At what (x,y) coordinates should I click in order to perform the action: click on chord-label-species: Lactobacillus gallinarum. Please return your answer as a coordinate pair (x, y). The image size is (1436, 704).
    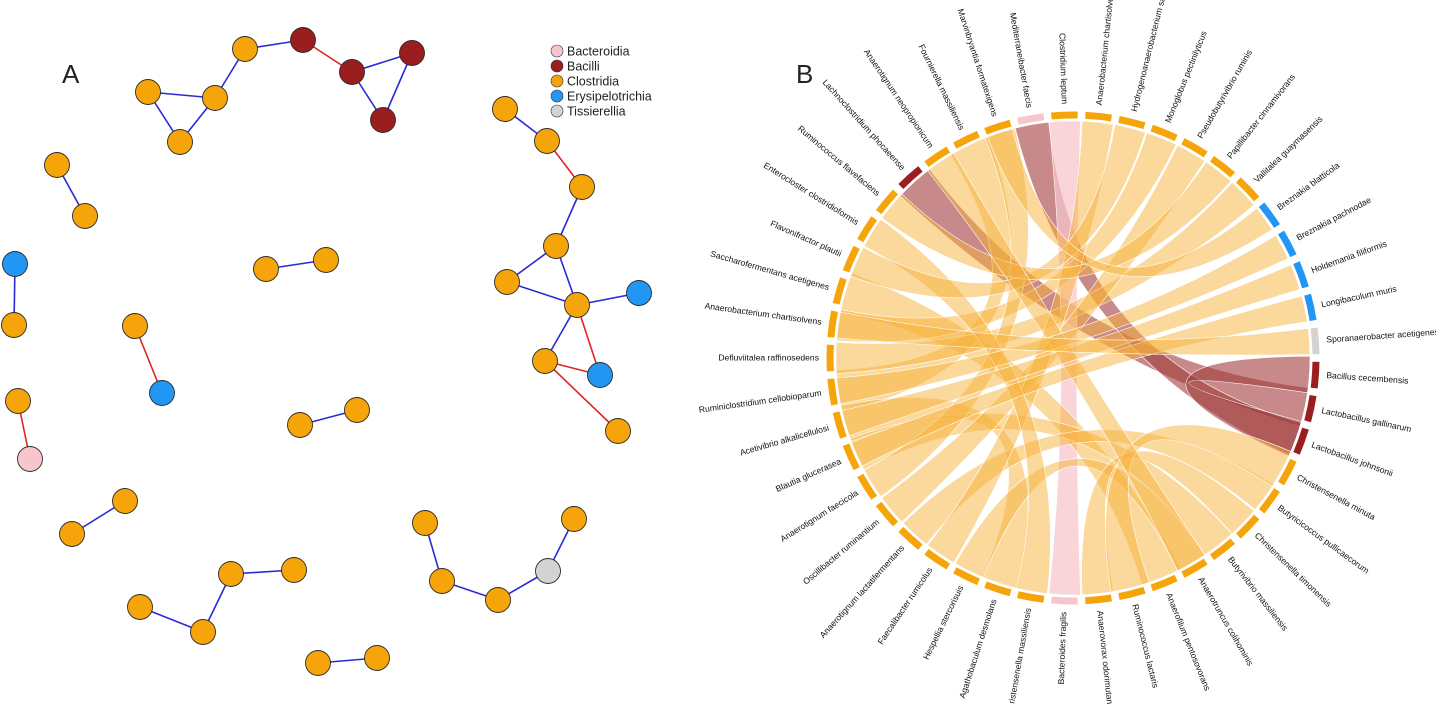
    Looking at the image, I should click on (1367, 419).